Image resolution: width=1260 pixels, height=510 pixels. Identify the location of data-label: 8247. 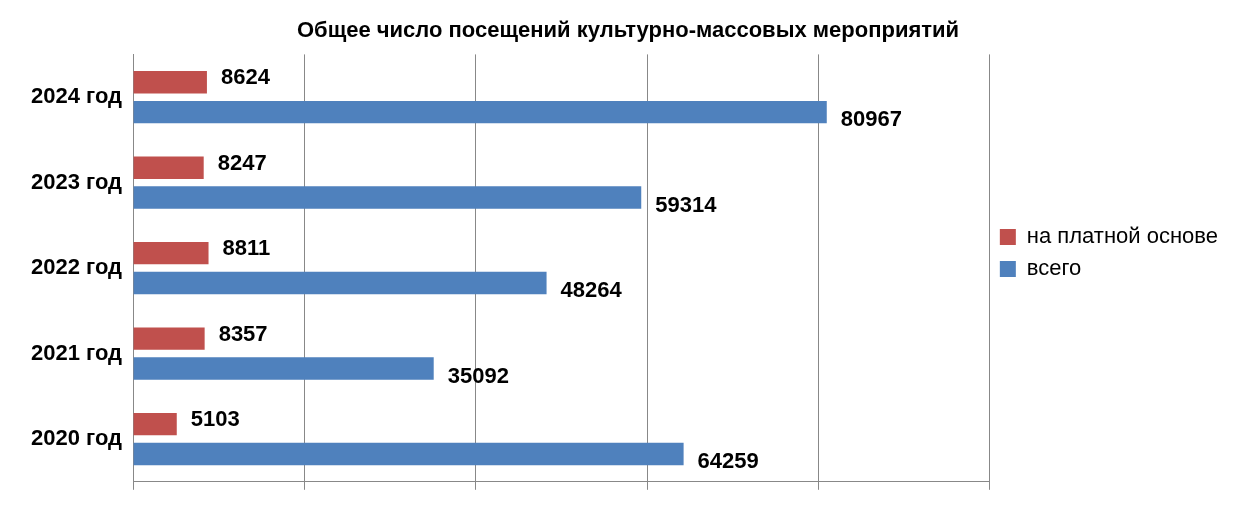
(242, 162).